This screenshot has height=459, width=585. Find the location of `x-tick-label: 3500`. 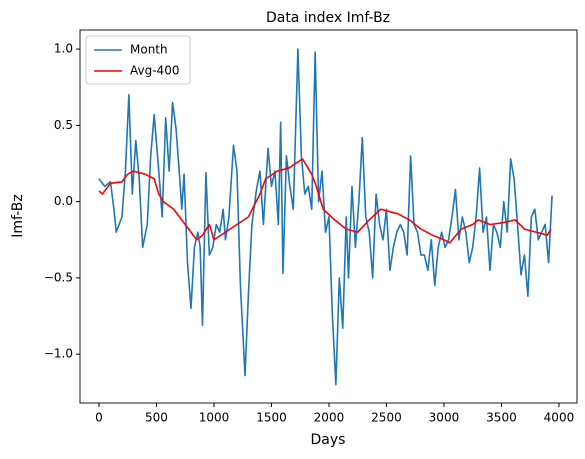

x-tick-label: 3500 is located at coordinates (501, 418).